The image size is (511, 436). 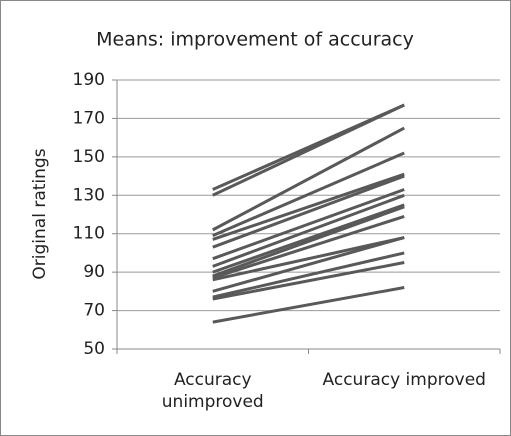 What do you see at coordinates (255, 40) in the screenshot?
I see `chart-title: Means: improvement of accuracy` at bounding box center [255, 40].